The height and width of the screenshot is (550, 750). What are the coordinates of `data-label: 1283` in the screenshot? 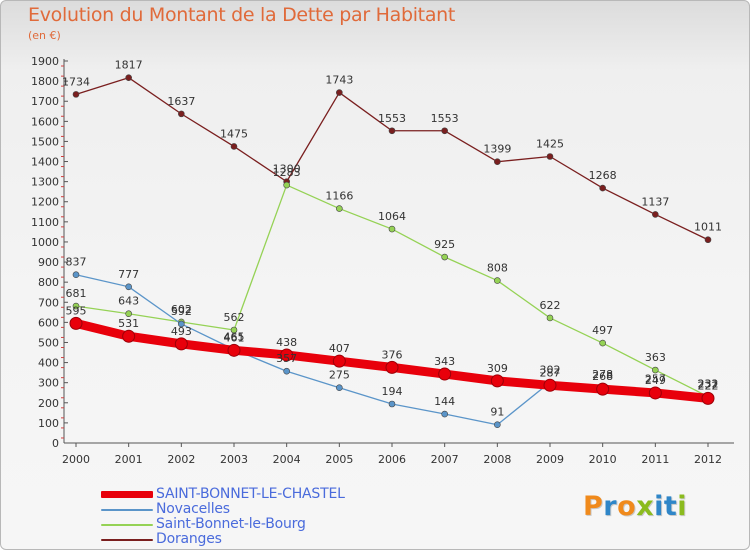 It's located at (287, 172).